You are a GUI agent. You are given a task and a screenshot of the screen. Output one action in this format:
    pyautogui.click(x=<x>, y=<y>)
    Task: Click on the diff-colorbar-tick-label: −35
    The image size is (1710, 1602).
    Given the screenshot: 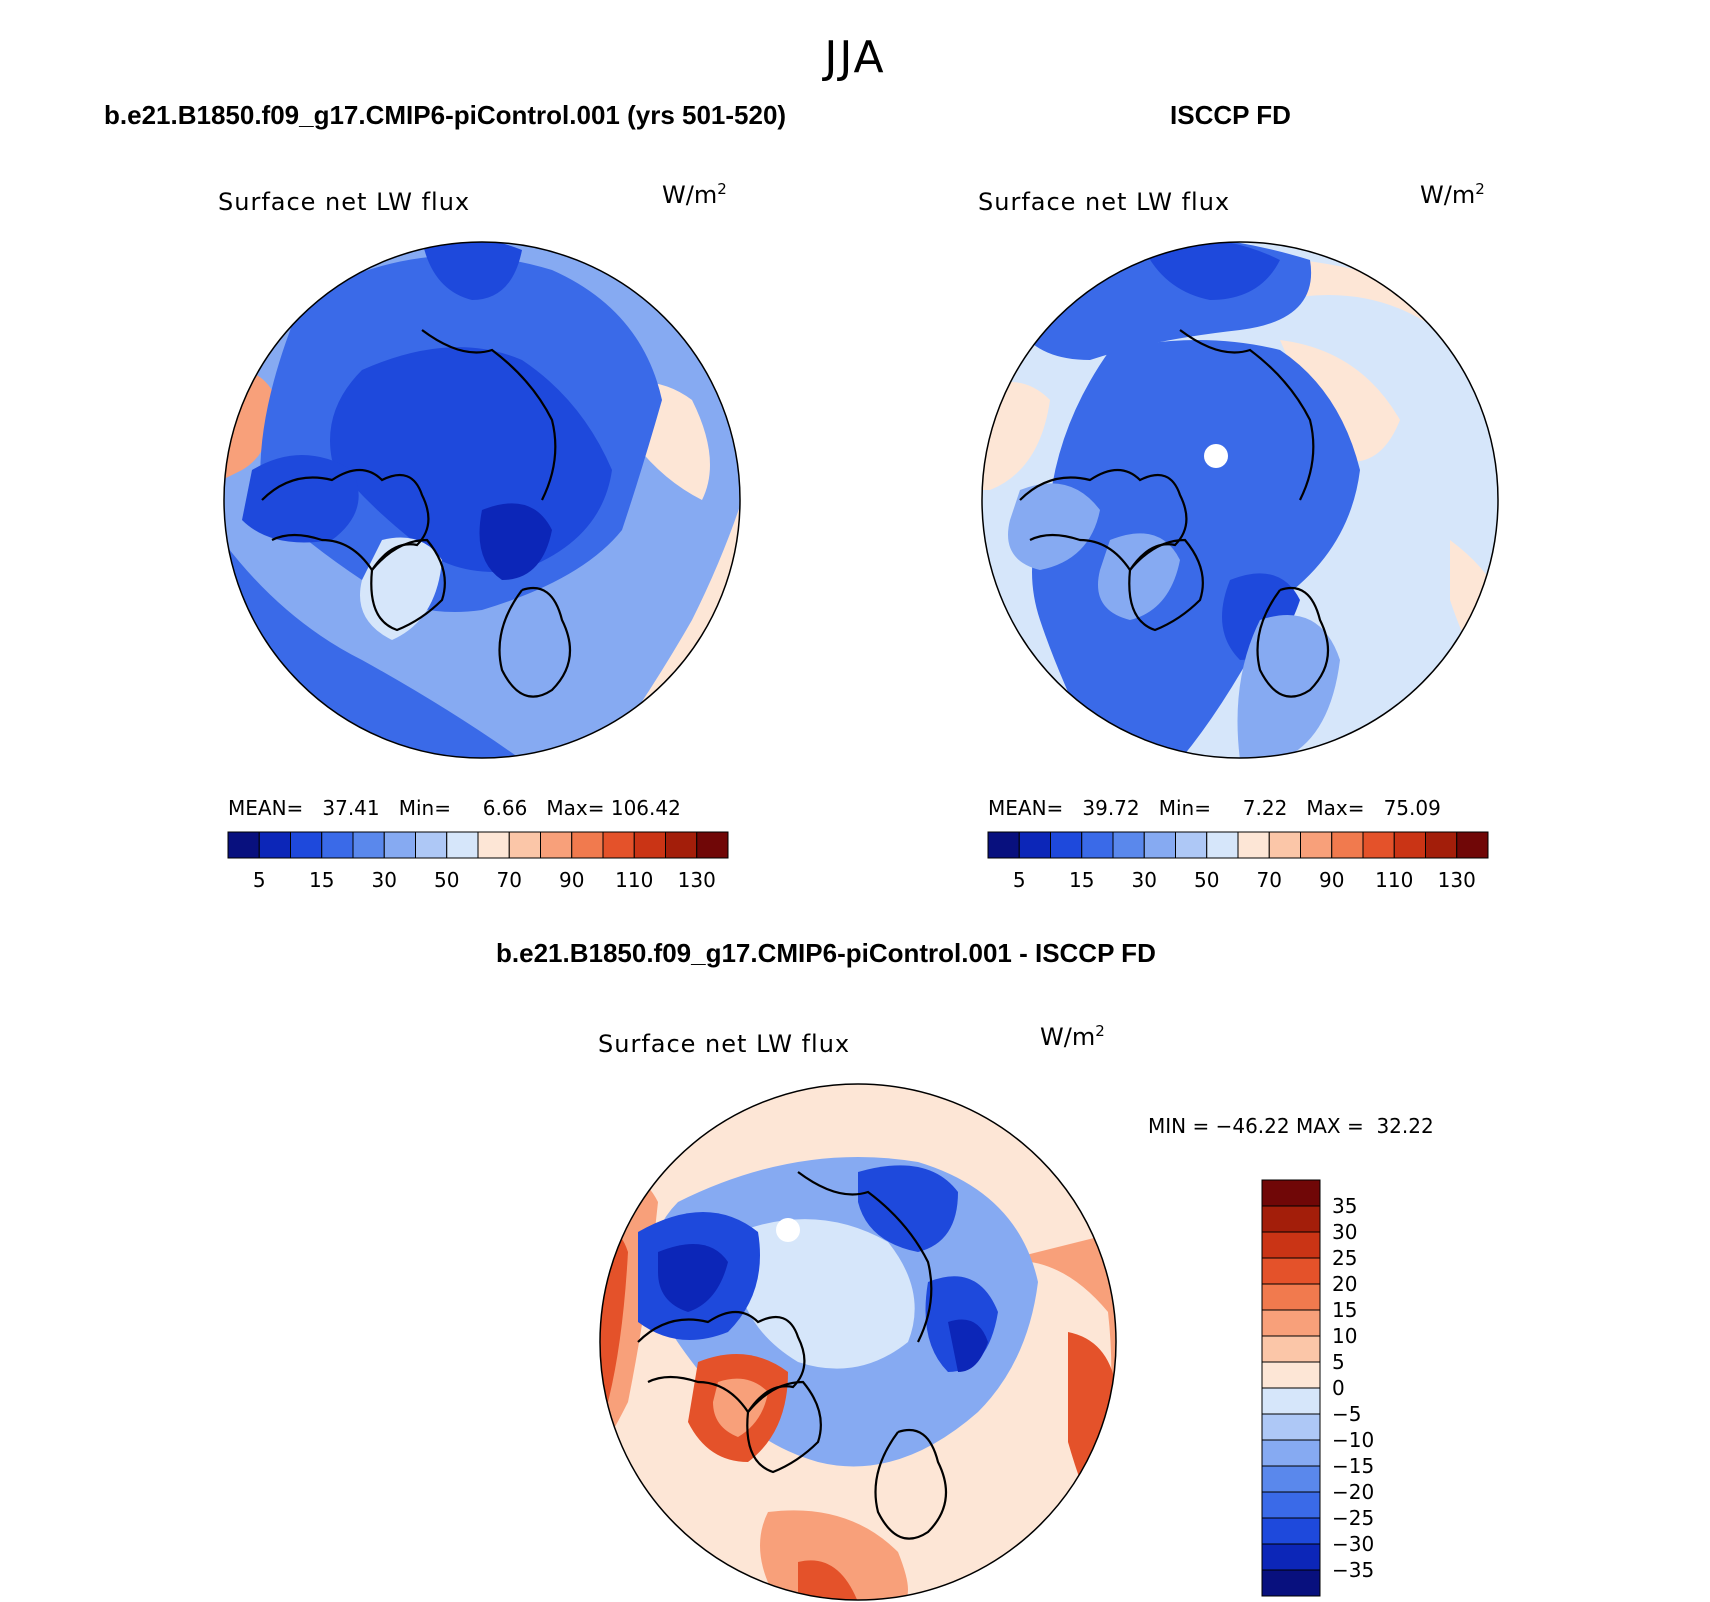 What is the action you would take?
    pyautogui.click(x=1353, y=1570)
    